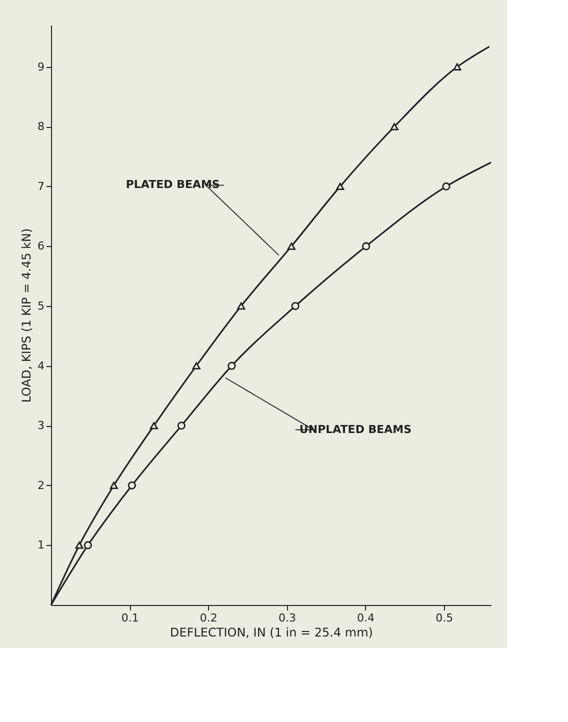  What do you see at coordinates (271, 633) in the screenshot?
I see `x-axis-title: DEFLECTION, IN (1 in = 25.4 mm)` at bounding box center [271, 633].